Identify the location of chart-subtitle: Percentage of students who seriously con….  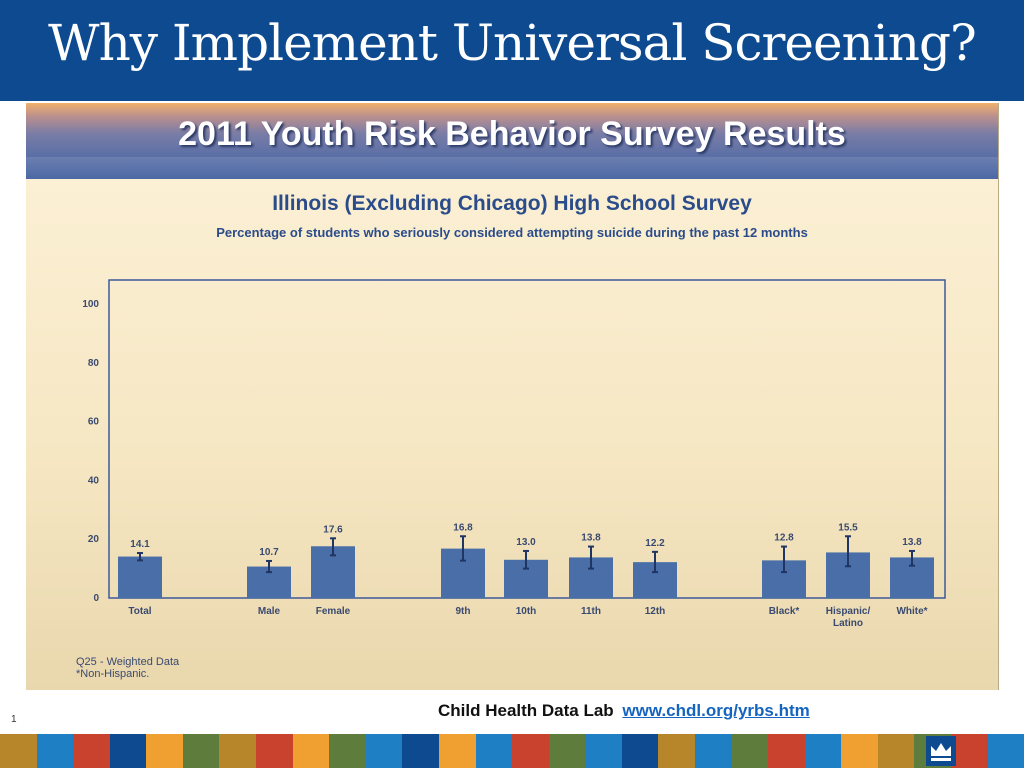
(512, 232).